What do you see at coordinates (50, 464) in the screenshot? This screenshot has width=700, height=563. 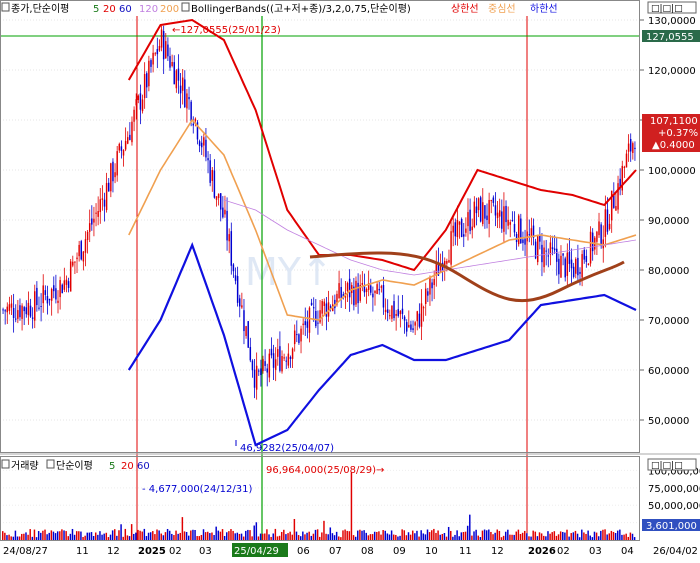 I see `checkbox-volume-ma` at bounding box center [50, 464].